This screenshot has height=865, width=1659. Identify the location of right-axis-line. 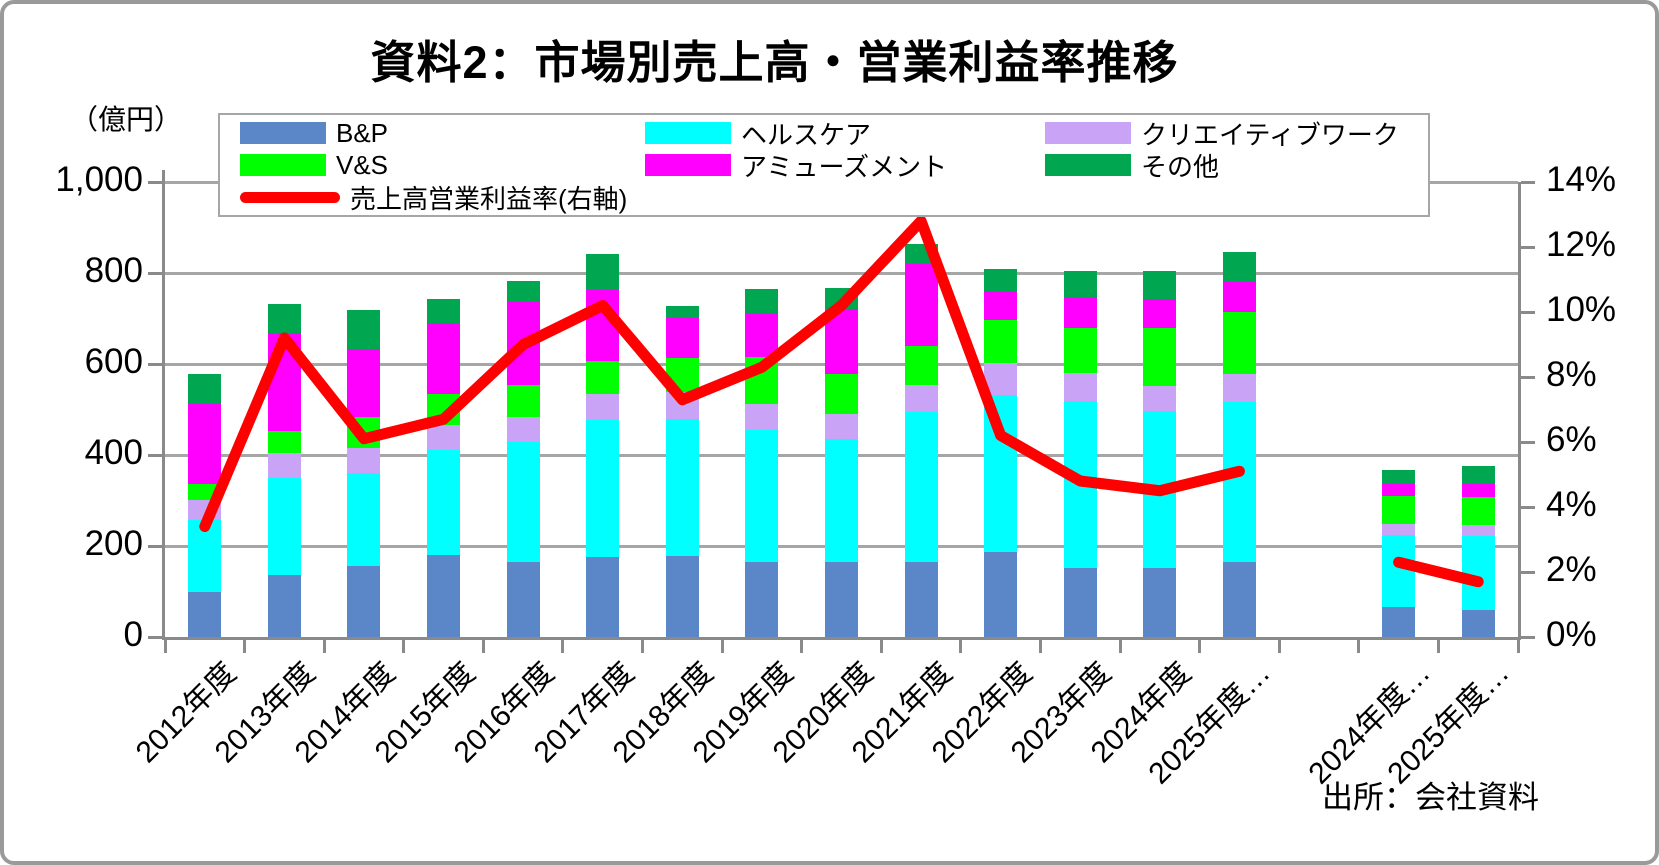
(1519, 411).